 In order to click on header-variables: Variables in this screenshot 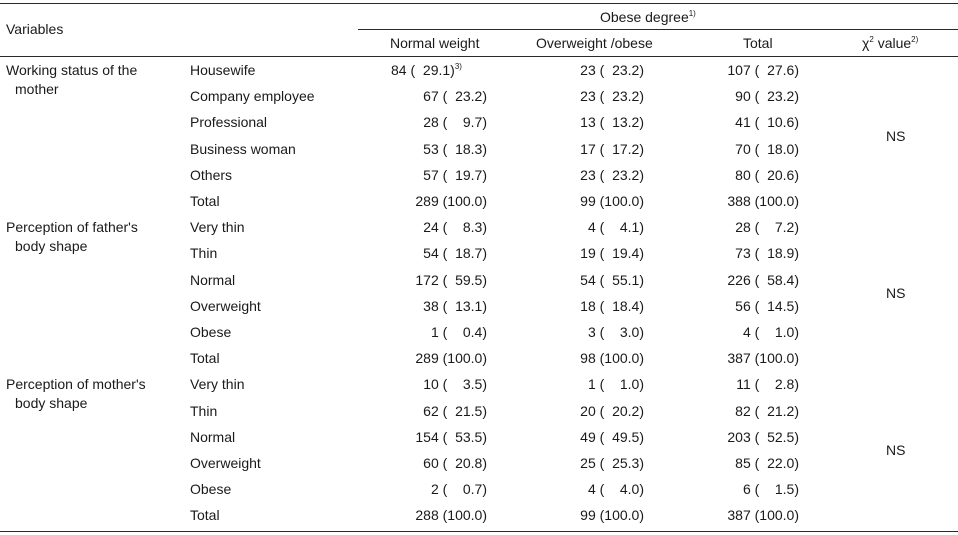, I will do `click(35, 29)`.